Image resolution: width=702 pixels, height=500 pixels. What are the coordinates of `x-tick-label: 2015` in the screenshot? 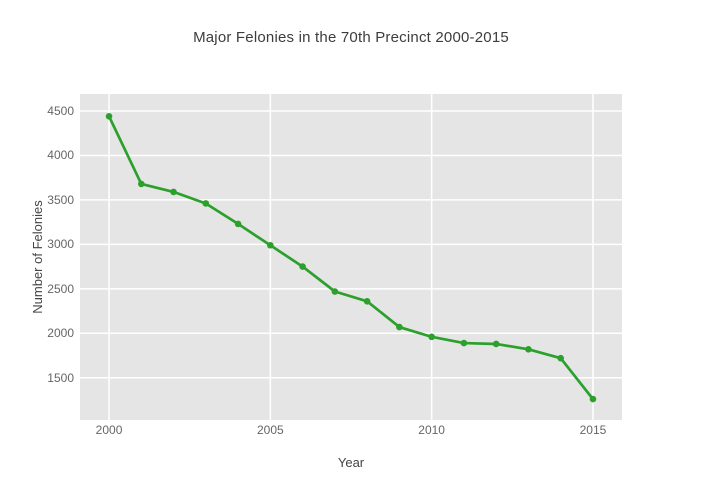 It's located at (593, 430).